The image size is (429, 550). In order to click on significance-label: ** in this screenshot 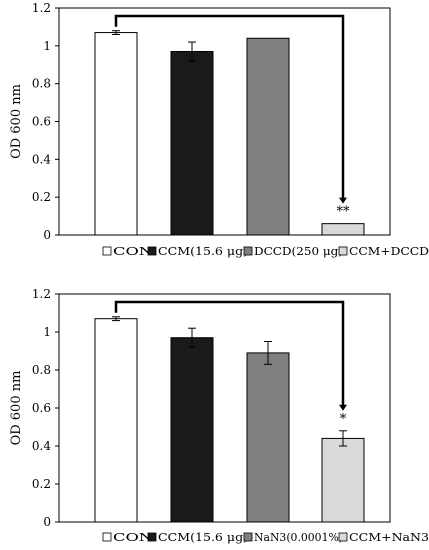, I will do `click(344, 212)`.